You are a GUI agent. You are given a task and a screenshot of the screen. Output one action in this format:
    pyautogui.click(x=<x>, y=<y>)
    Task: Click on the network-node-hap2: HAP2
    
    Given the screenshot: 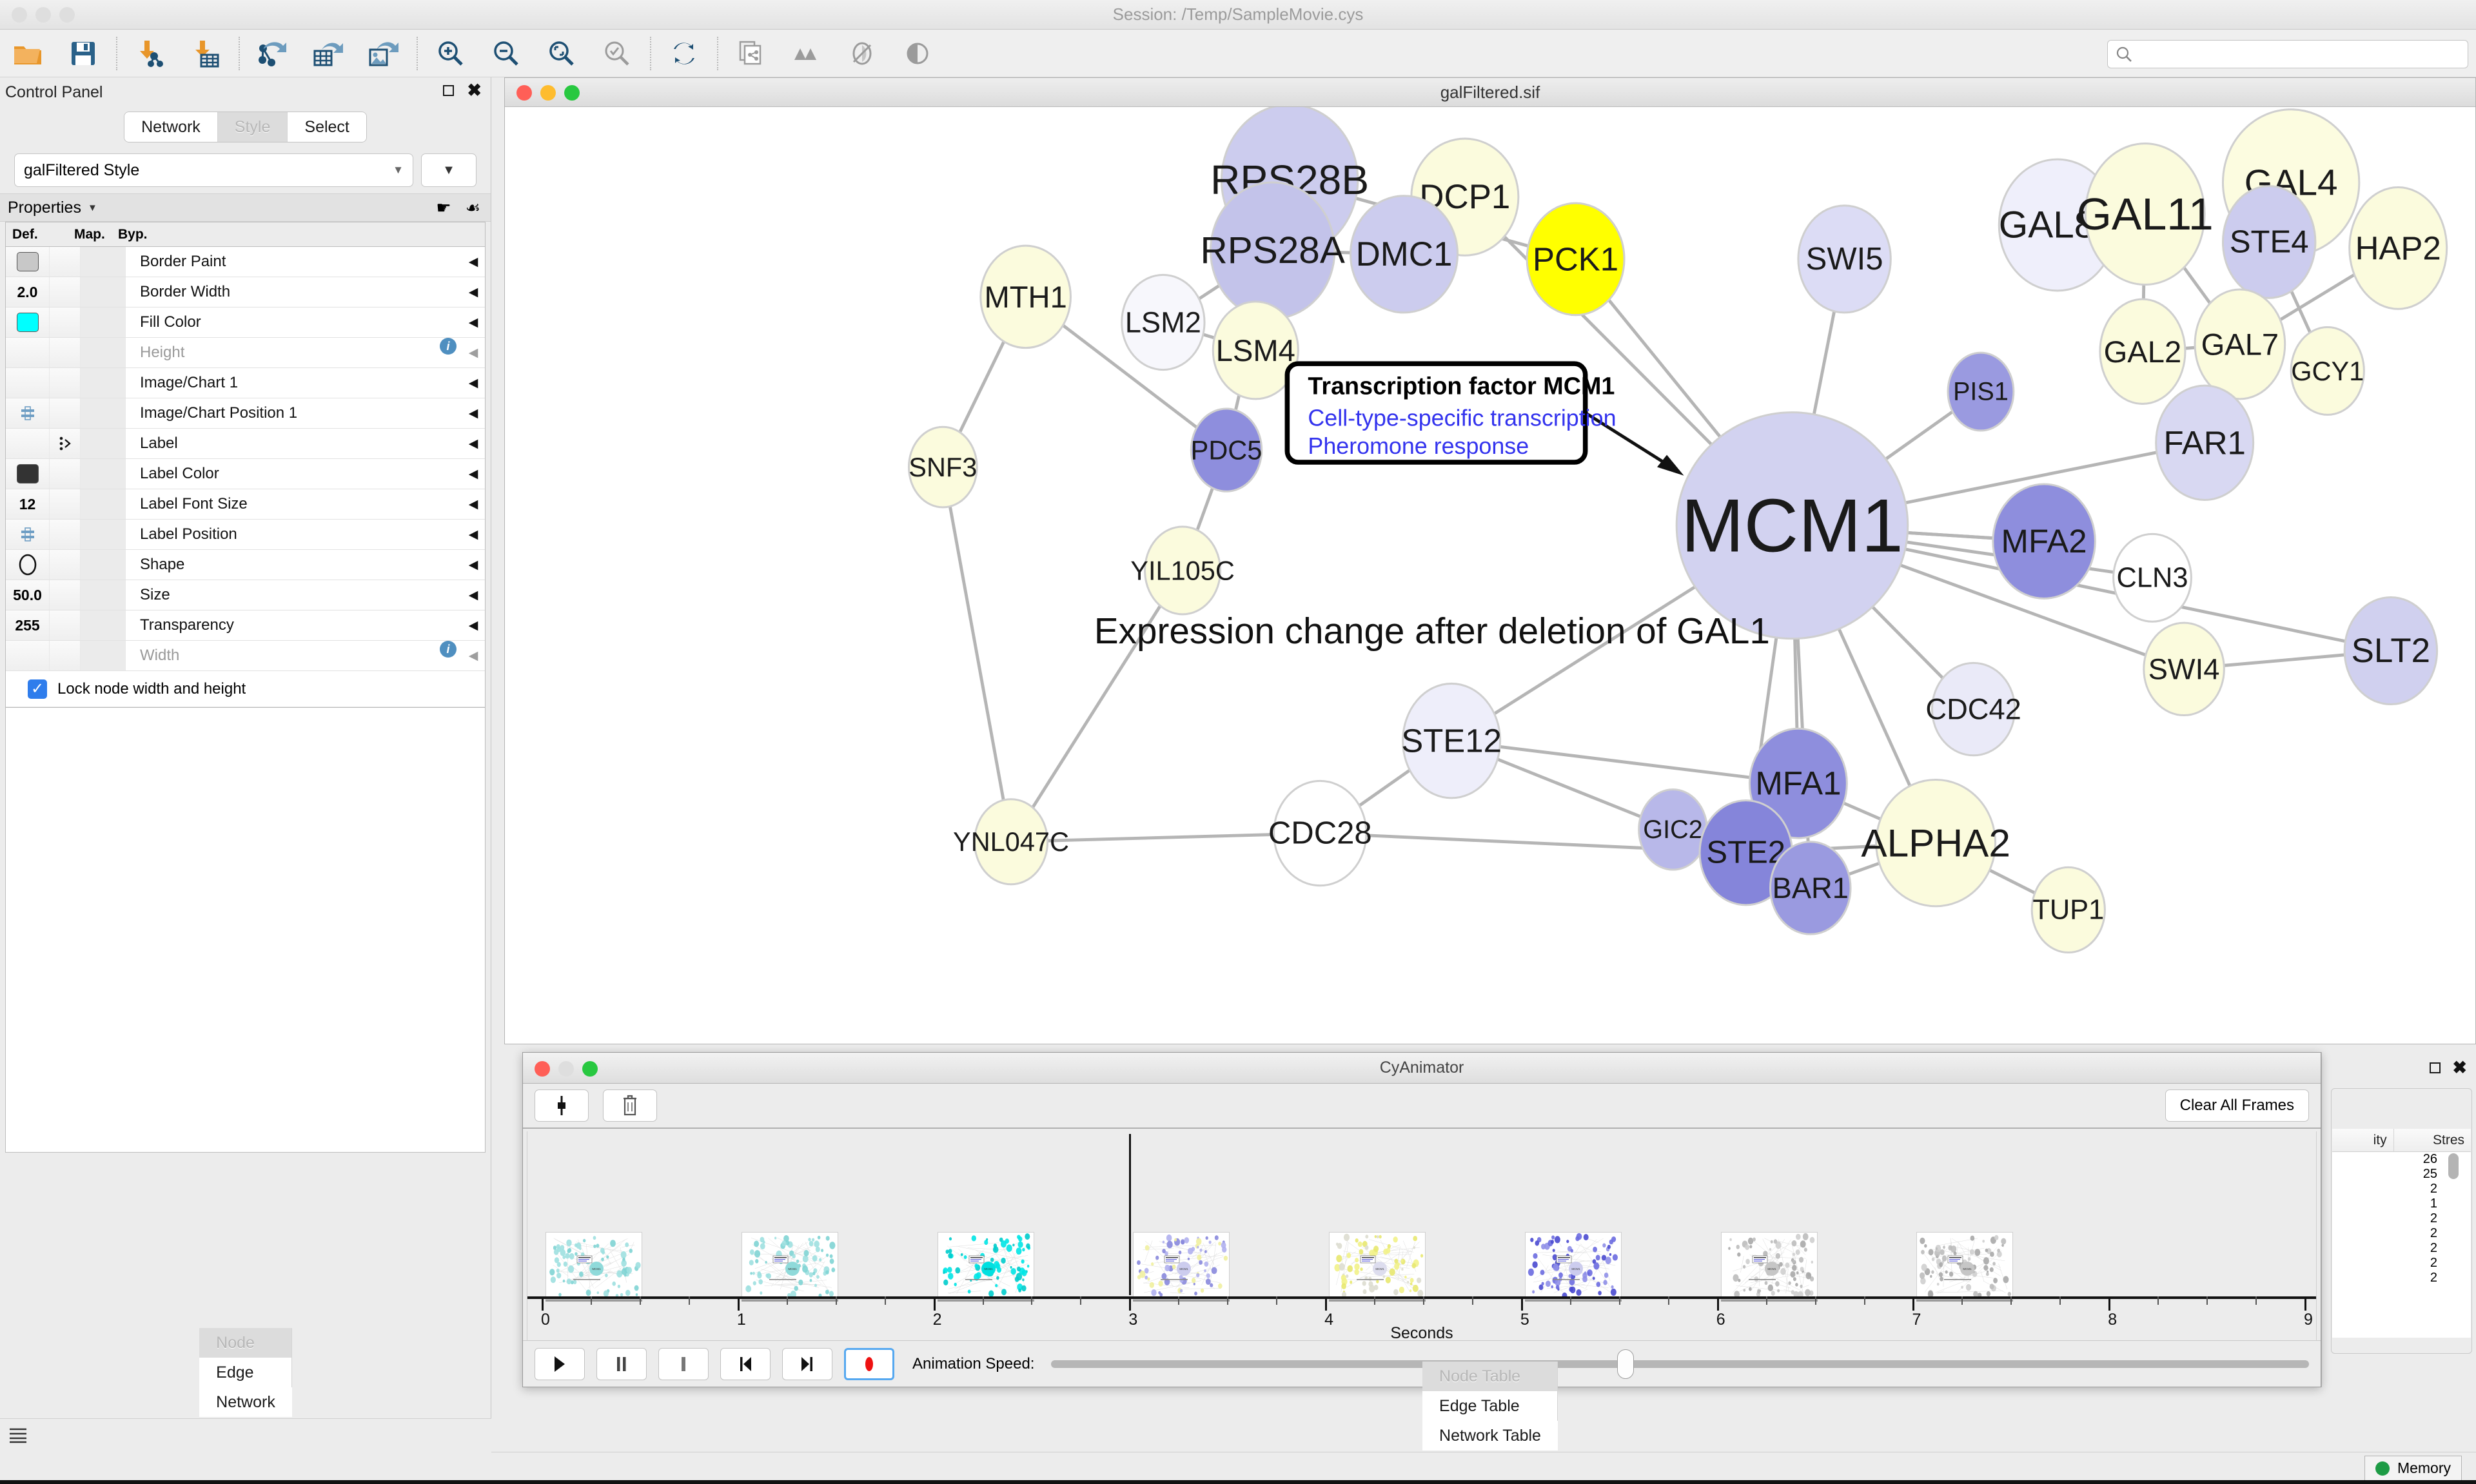 What is the action you would take?
    pyautogui.click(x=2398, y=248)
    